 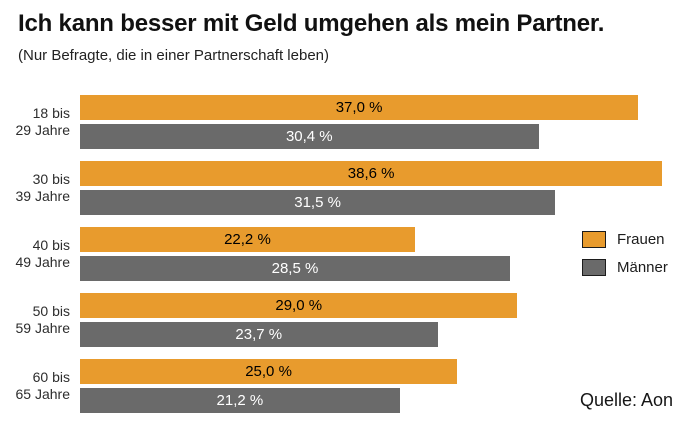 I want to click on bar-value-label: 38,6 %, so click(x=371, y=173).